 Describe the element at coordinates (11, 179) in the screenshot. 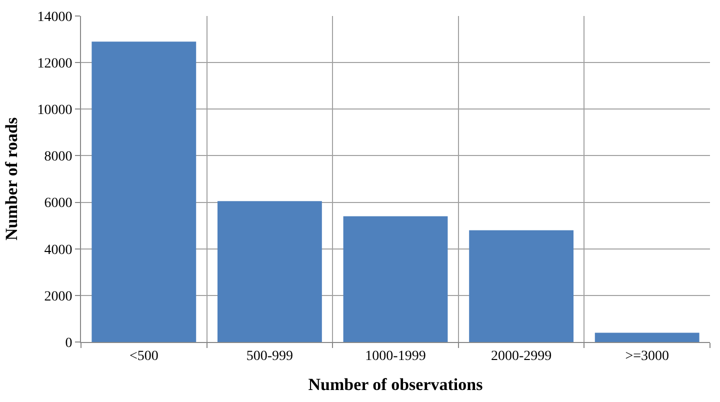

I see `y-axis-title: Number of roads` at that location.